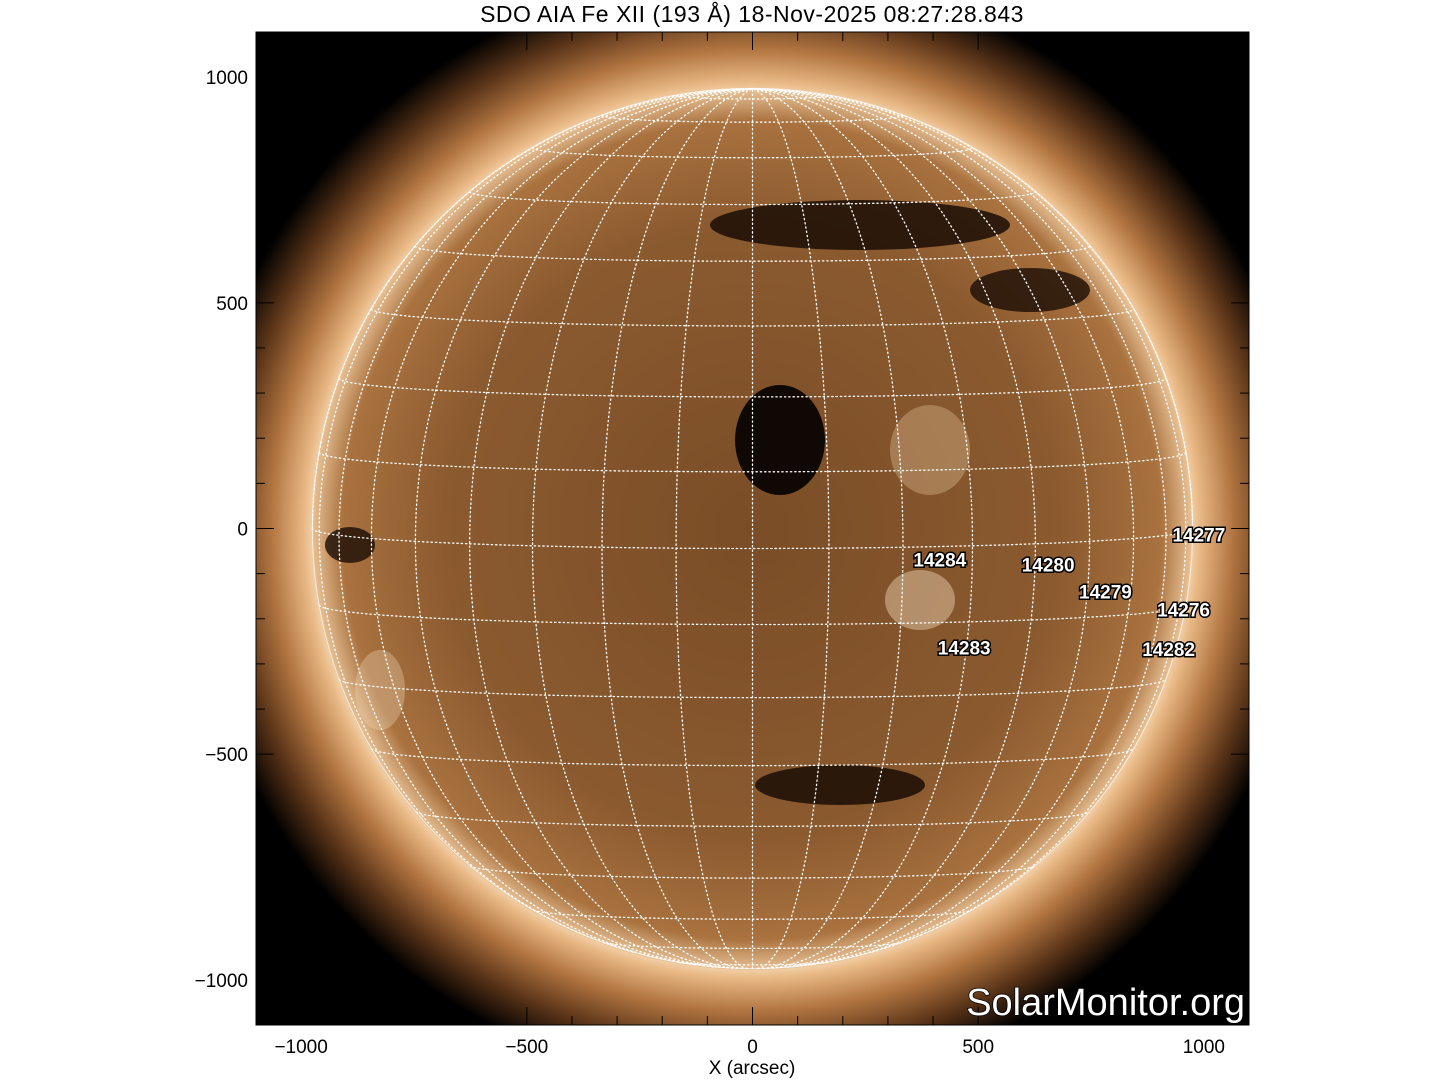  Describe the element at coordinates (1183, 611) in the screenshot. I see `active-region-label: 14276` at that location.